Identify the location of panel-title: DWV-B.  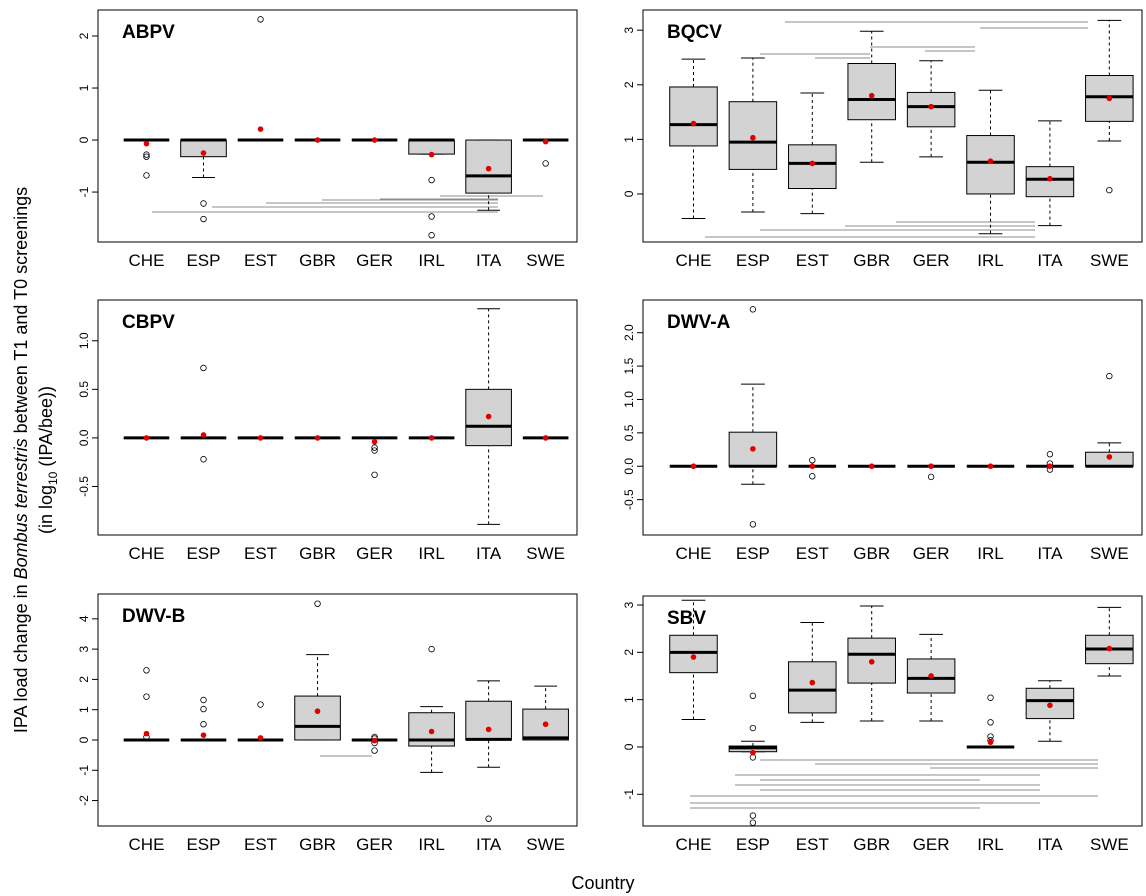
(153, 616).